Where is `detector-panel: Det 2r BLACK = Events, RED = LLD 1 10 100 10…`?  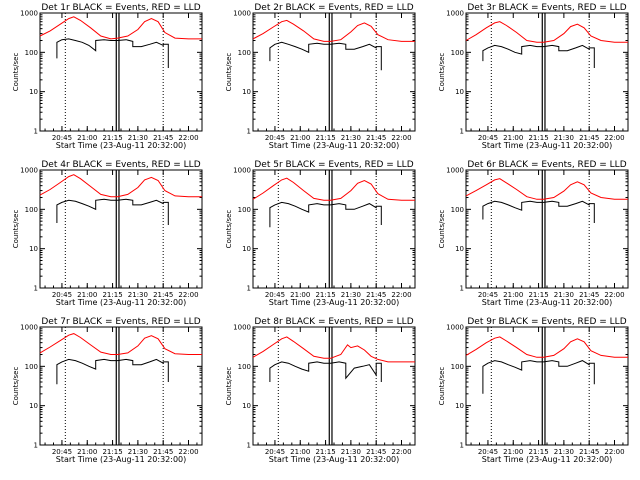 detector-panel: Det 2r BLACK = Events, RED = LLD 1 10 100 10… is located at coordinates (320, 76).